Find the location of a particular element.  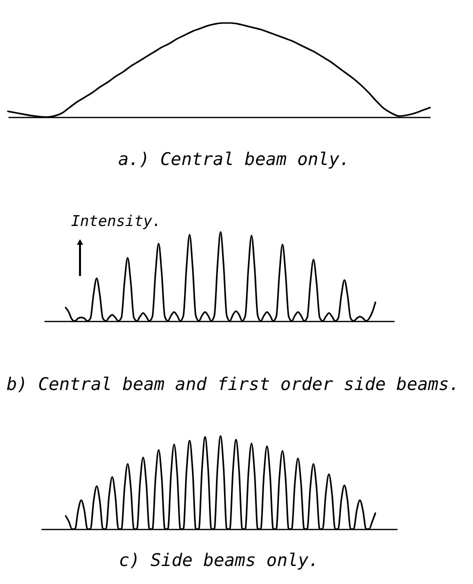

text: a.) Central beam only. is located at coordinates (234, 160).